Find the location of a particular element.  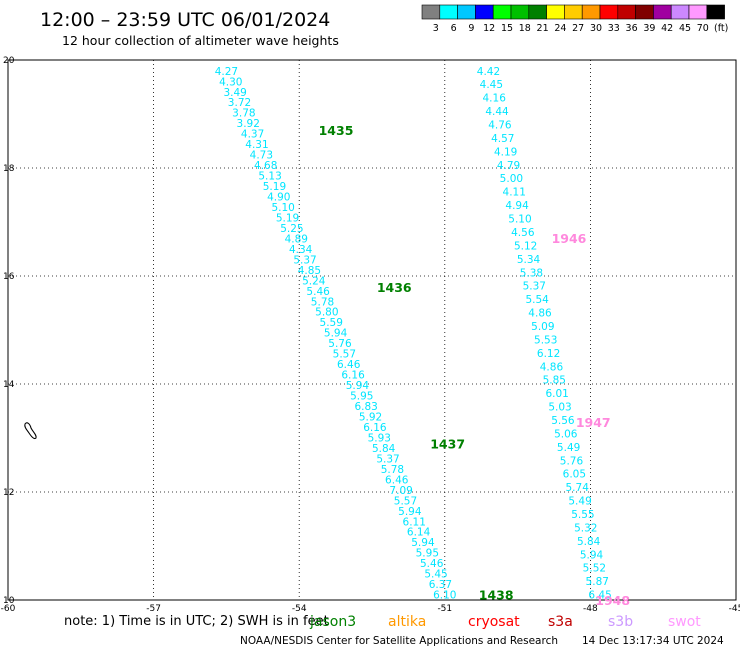

legend-label: 42 is located at coordinates (667, 28).